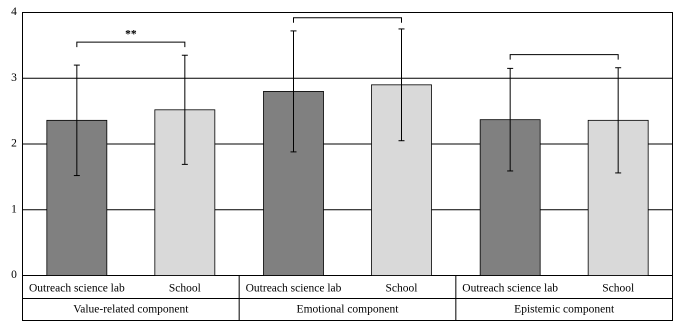  What do you see at coordinates (14, 275) in the screenshot?
I see `y-tick-label: 0` at bounding box center [14, 275].